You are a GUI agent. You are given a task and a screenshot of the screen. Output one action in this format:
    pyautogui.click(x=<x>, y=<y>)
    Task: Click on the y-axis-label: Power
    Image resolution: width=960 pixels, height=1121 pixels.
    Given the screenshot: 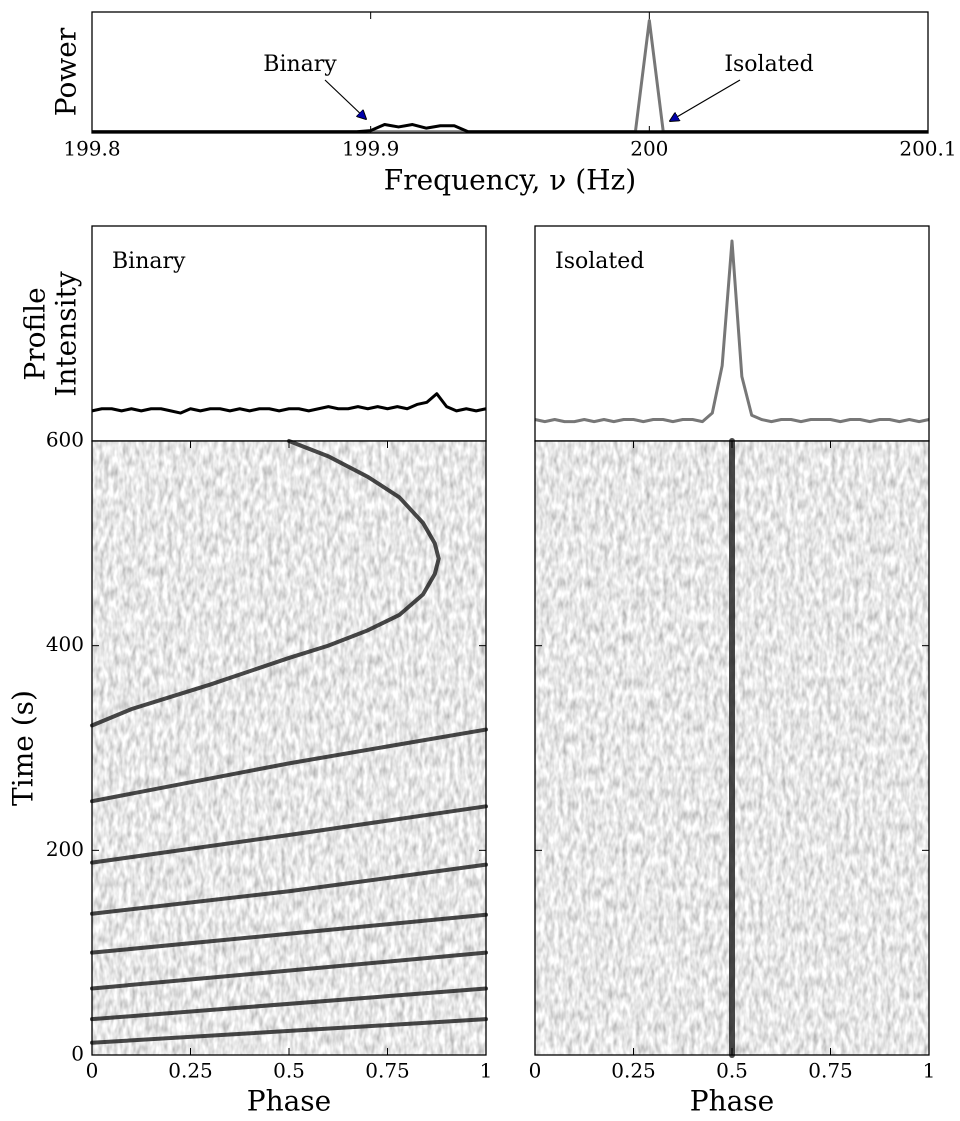 What is the action you would take?
    pyautogui.click(x=66, y=71)
    